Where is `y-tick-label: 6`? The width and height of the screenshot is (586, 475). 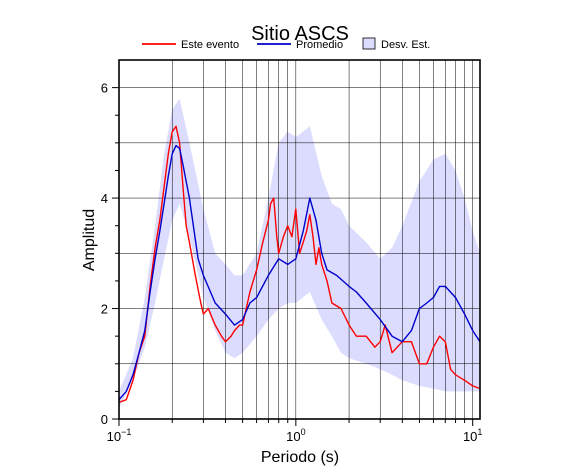
y-tick-label: 6 is located at coordinates (104, 88).